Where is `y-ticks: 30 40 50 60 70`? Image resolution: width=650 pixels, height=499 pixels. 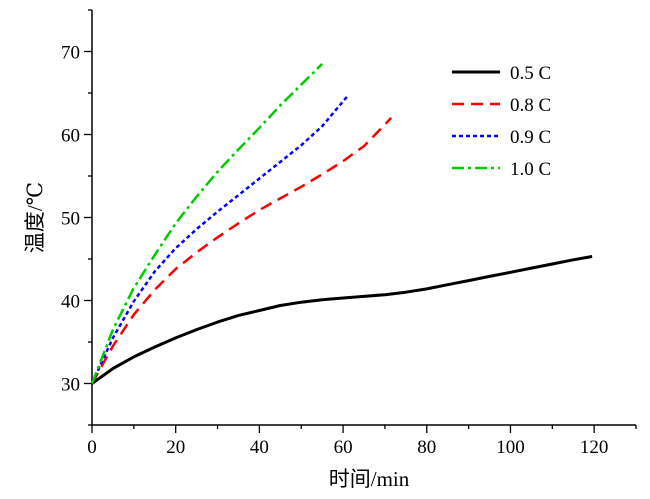 y-ticks: 30 40 50 60 70 is located at coordinates (76, 217).